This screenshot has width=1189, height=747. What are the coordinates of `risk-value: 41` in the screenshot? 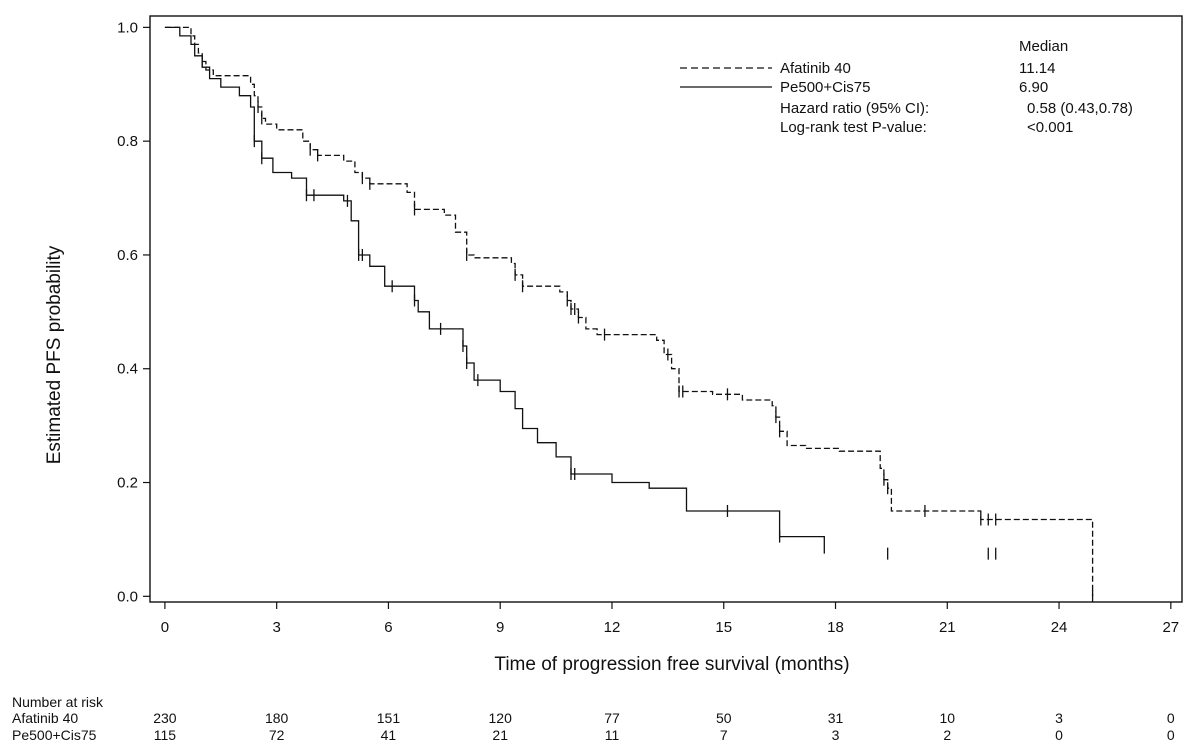 It's located at (389, 735).